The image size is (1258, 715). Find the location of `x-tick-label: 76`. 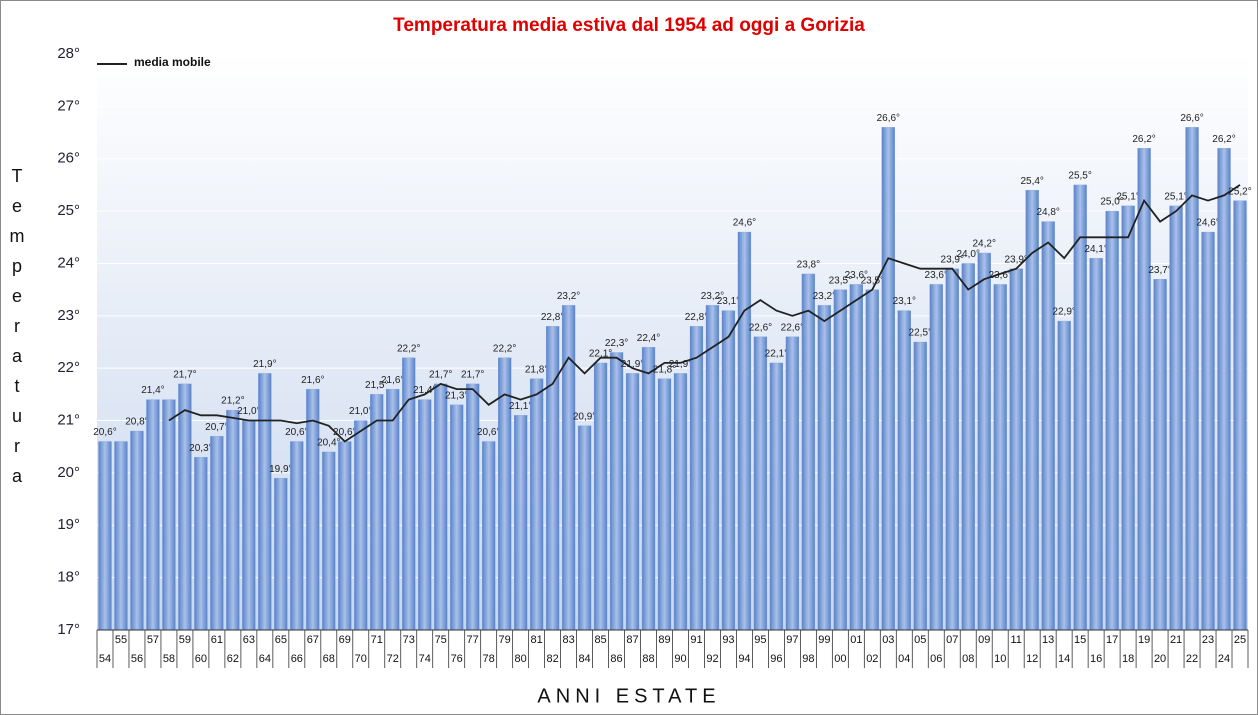

x-tick-label: 76 is located at coordinates (457, 659).